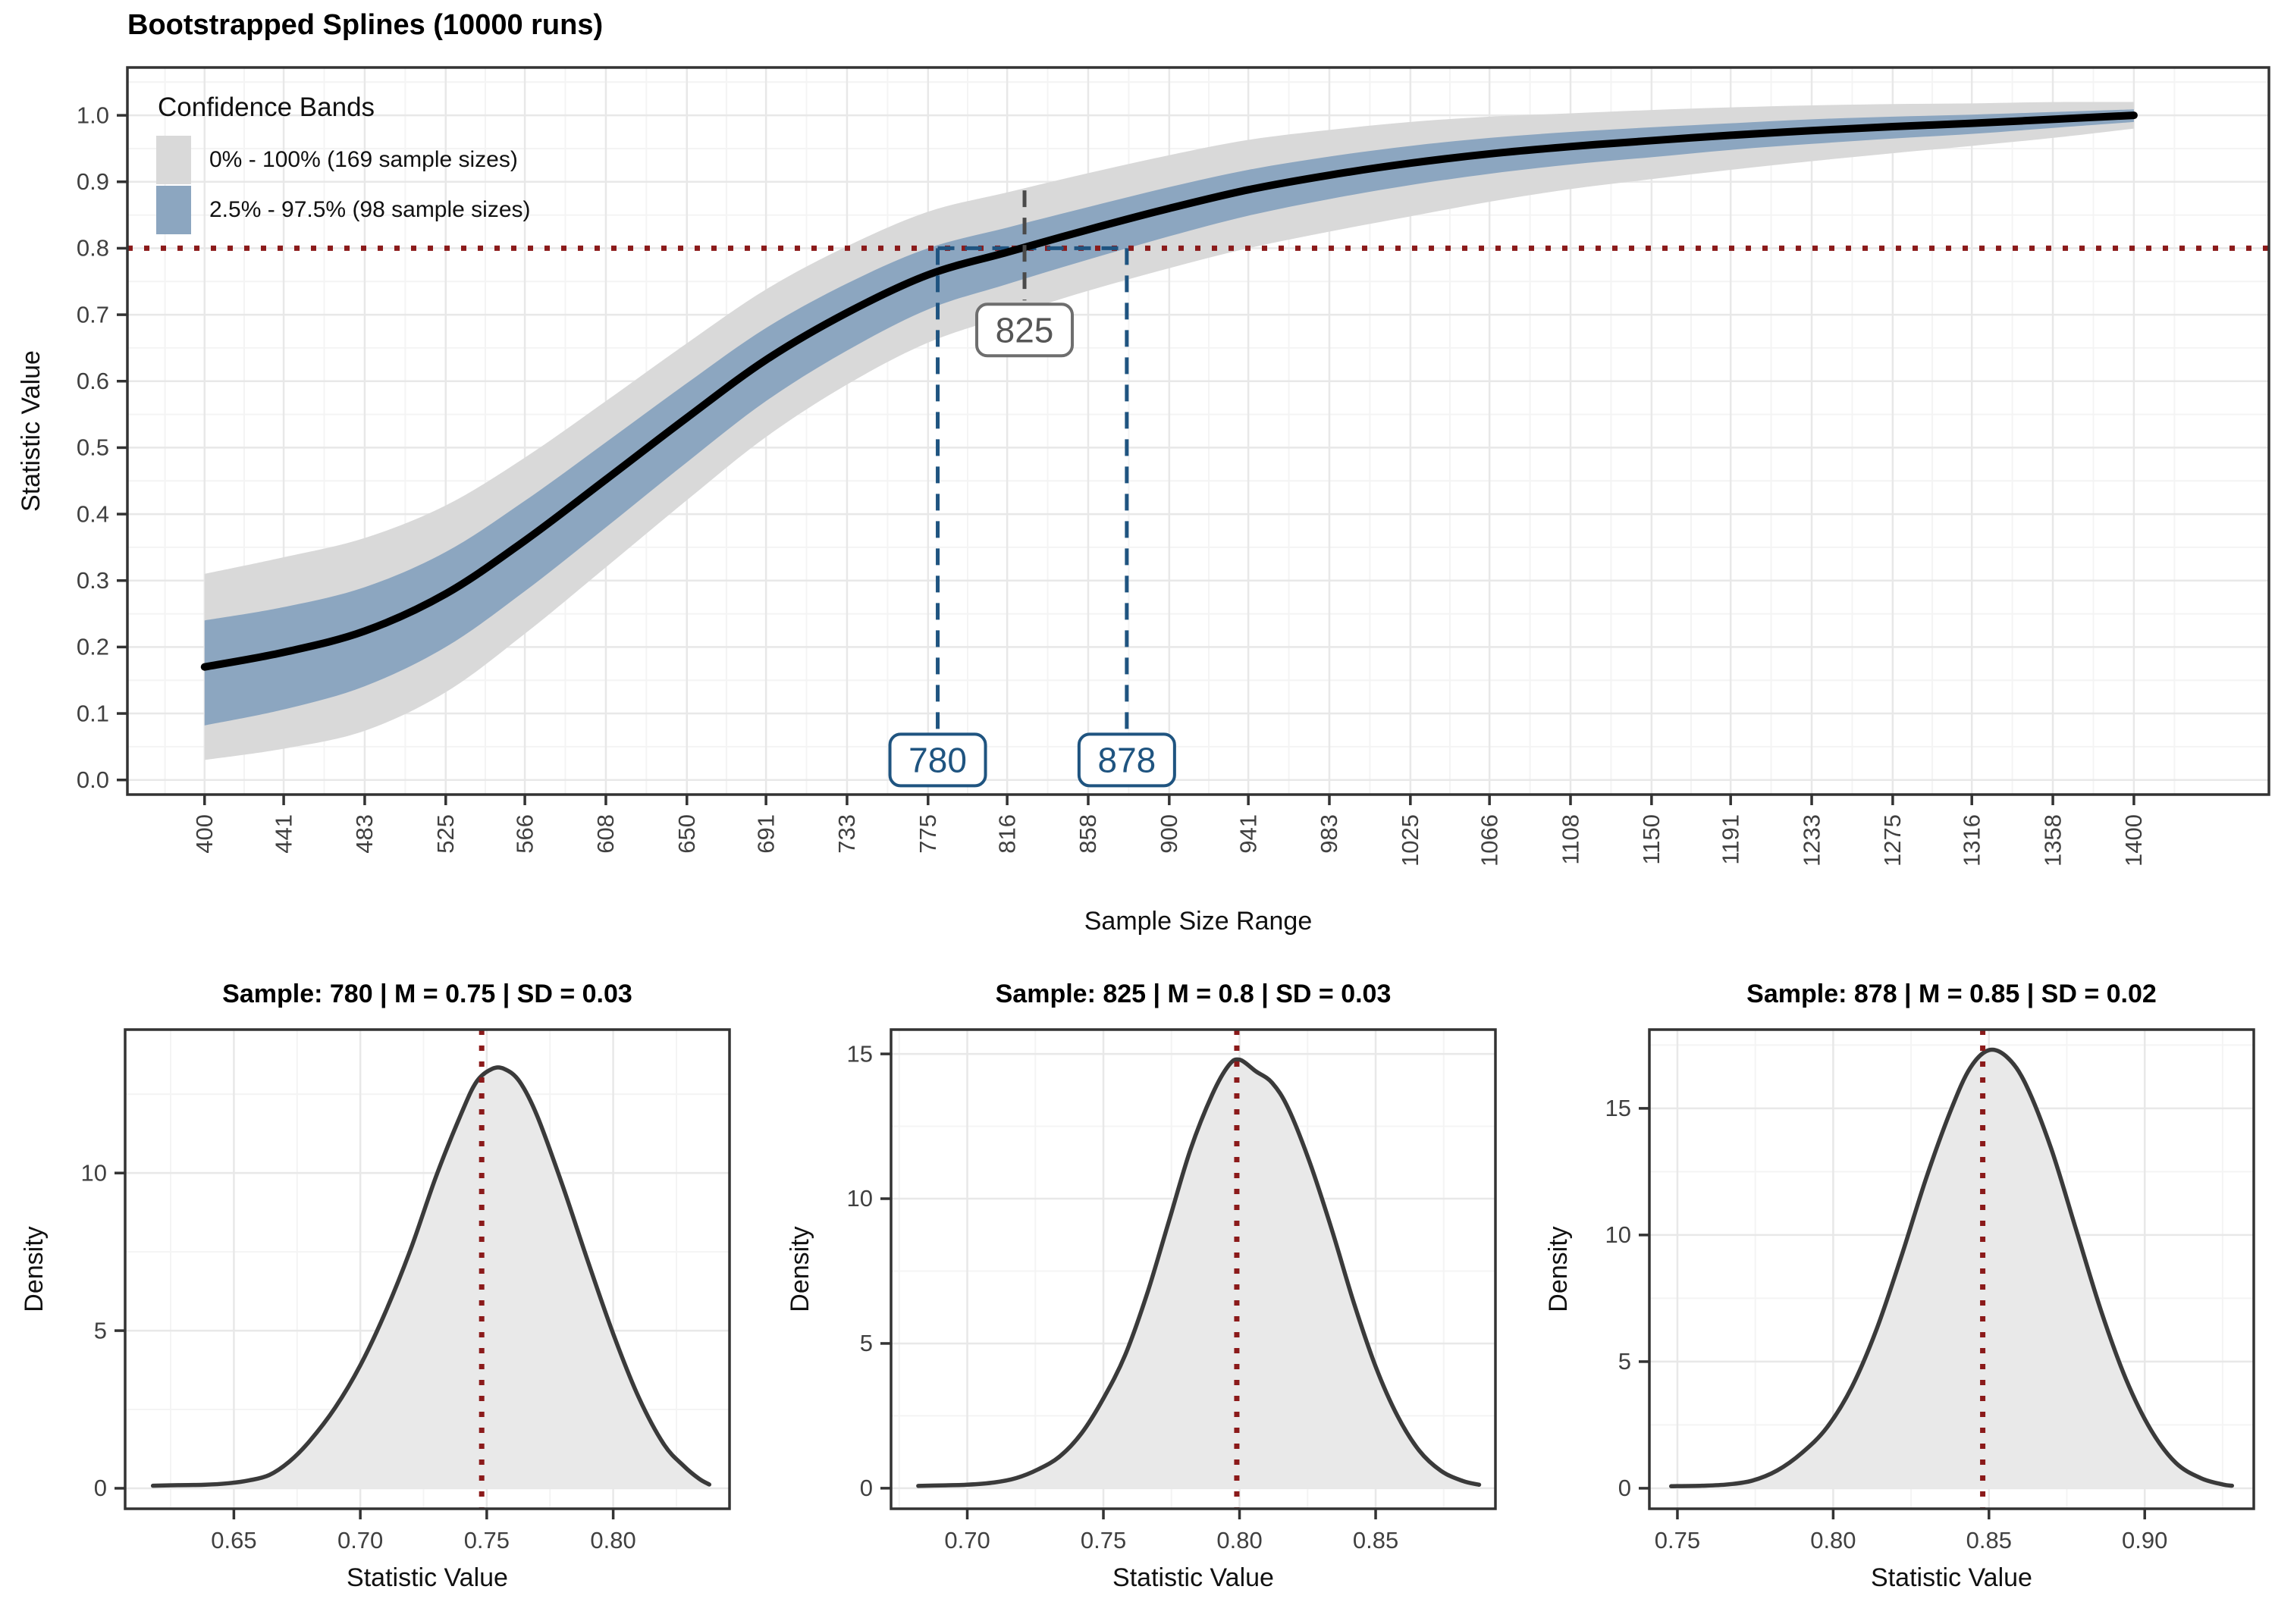  Describe the element at coordinates (1930, 1290) in the screenshot. I see `density-878-canvas: 0.75 0.80 0.85 0.90 0 5 10 15` at that location.